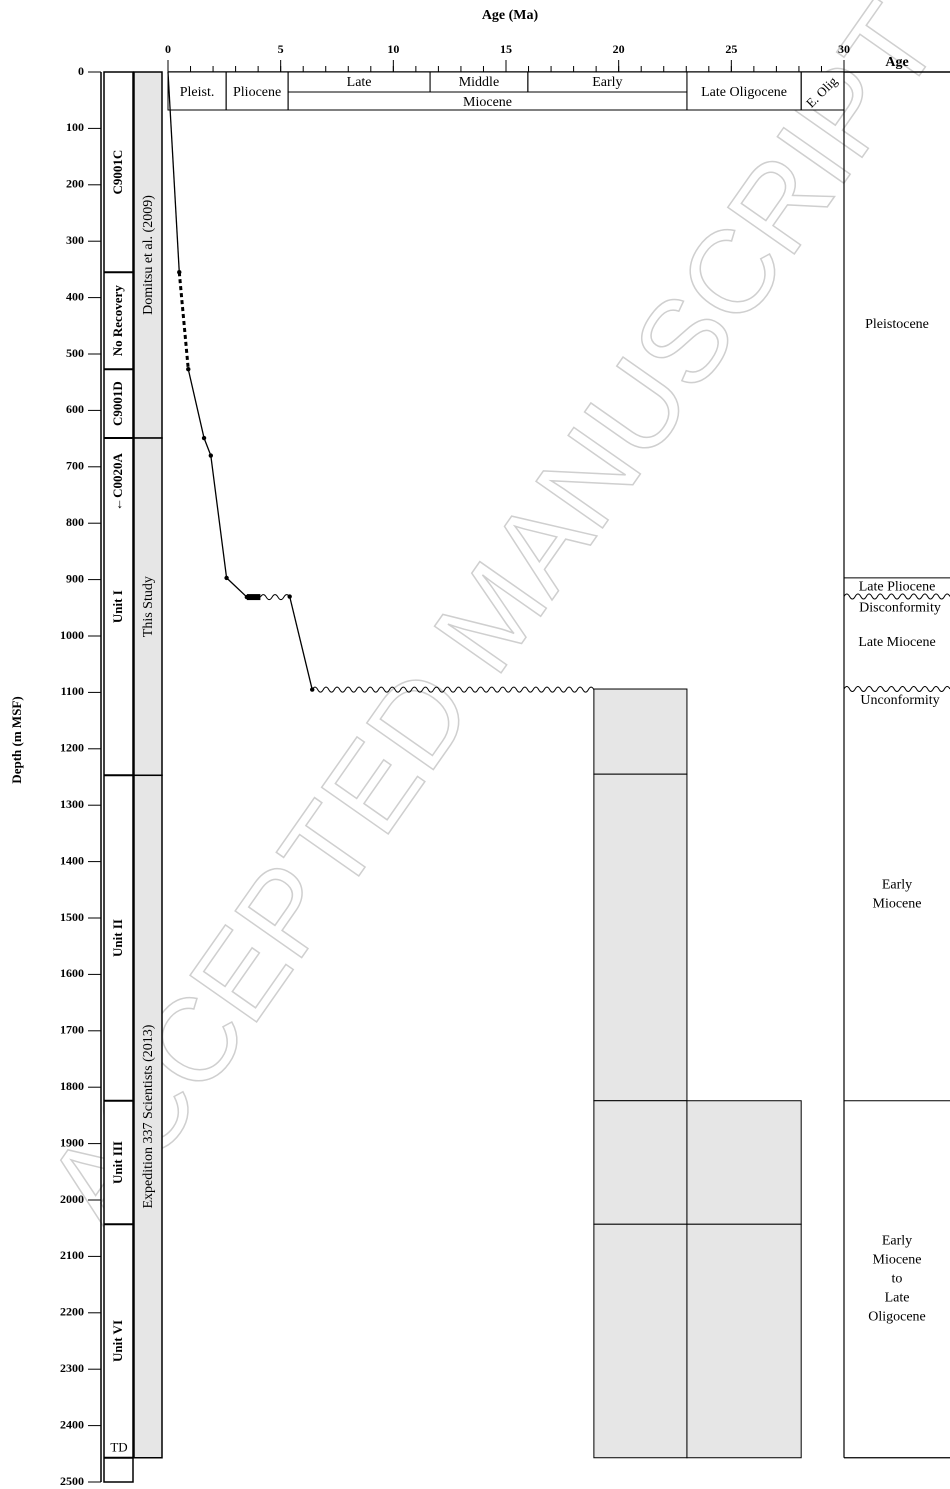 This screenshot has width=950, height=1489. I want to click on x-tick-label: 5, so click(281, 49).